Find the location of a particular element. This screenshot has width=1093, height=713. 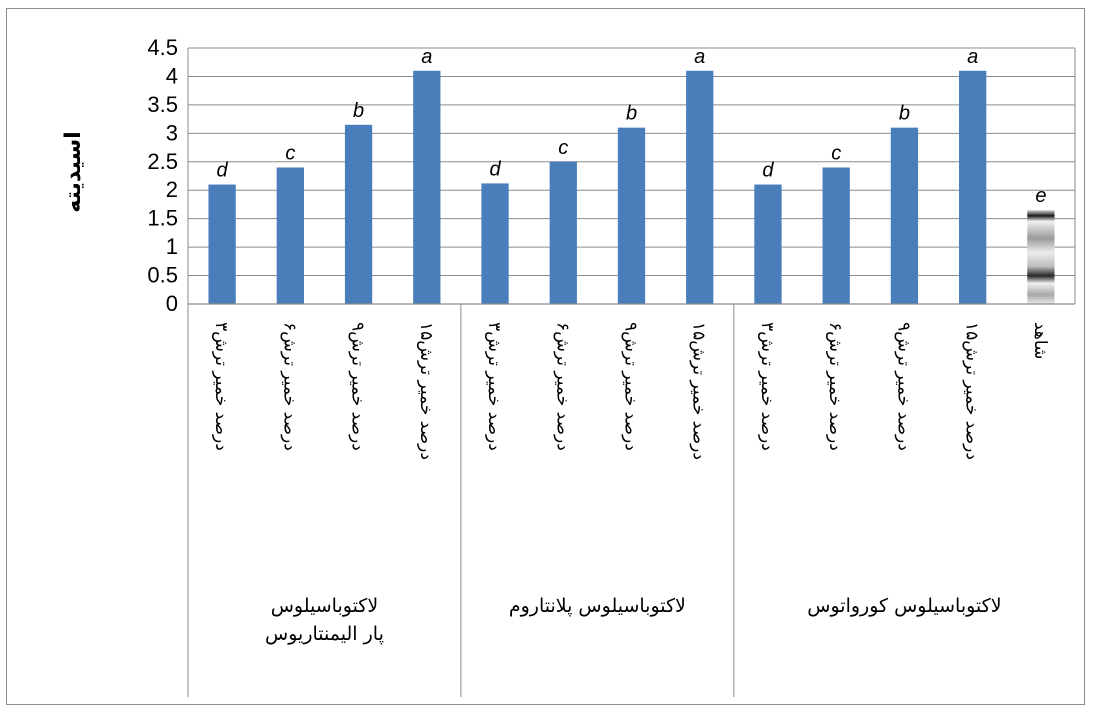

y-tick-label: 3.5 is located at coordinates (162, 104).